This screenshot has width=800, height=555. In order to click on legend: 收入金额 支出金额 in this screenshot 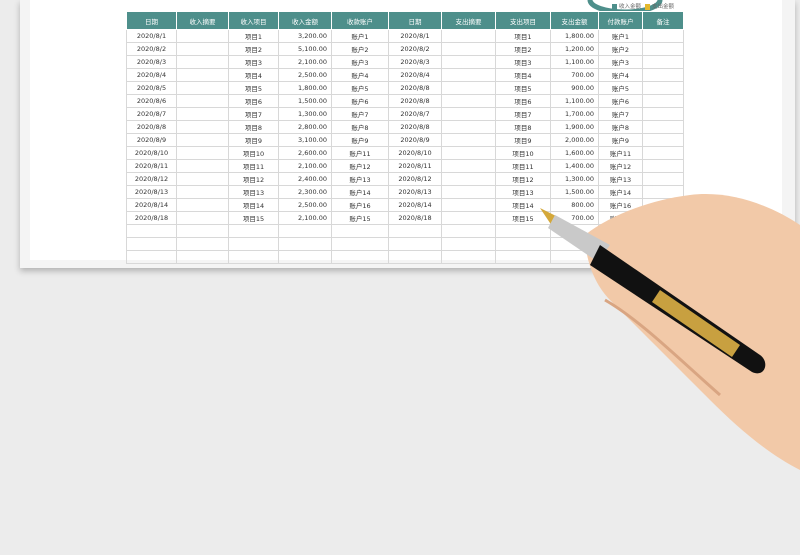, I will do `click(645, 6)`.